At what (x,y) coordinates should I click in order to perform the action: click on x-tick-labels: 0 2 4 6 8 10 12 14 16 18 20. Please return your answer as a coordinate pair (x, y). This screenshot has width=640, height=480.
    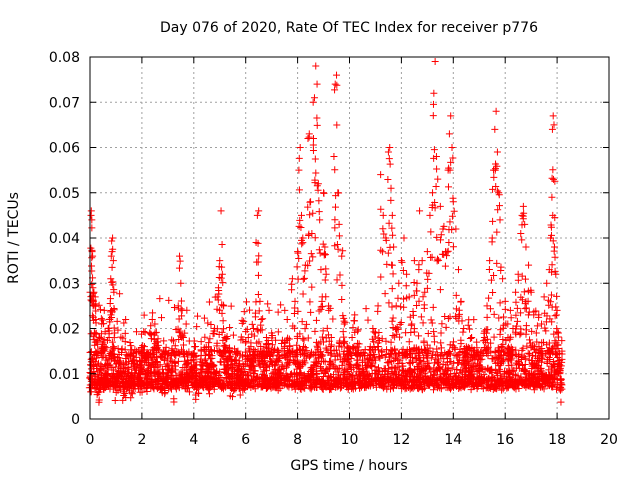
    Looking at the image, I should click on (352, 440).